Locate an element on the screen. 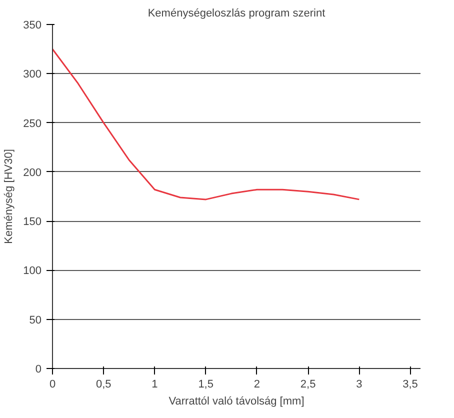 The height and width of the screenshot is (418, 454). x-axis-title: Varrattól való távolság [mm] is located at coordinates (236, 402).